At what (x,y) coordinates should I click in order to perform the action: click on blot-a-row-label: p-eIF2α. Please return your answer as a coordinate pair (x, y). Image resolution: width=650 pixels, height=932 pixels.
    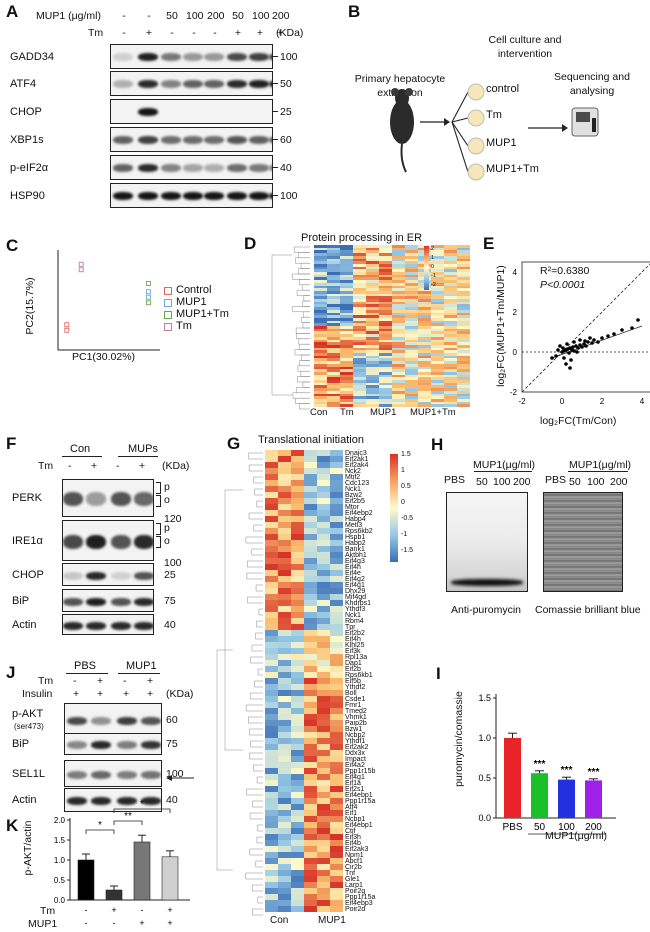
    Looking at the image, I should click on (29, 168).